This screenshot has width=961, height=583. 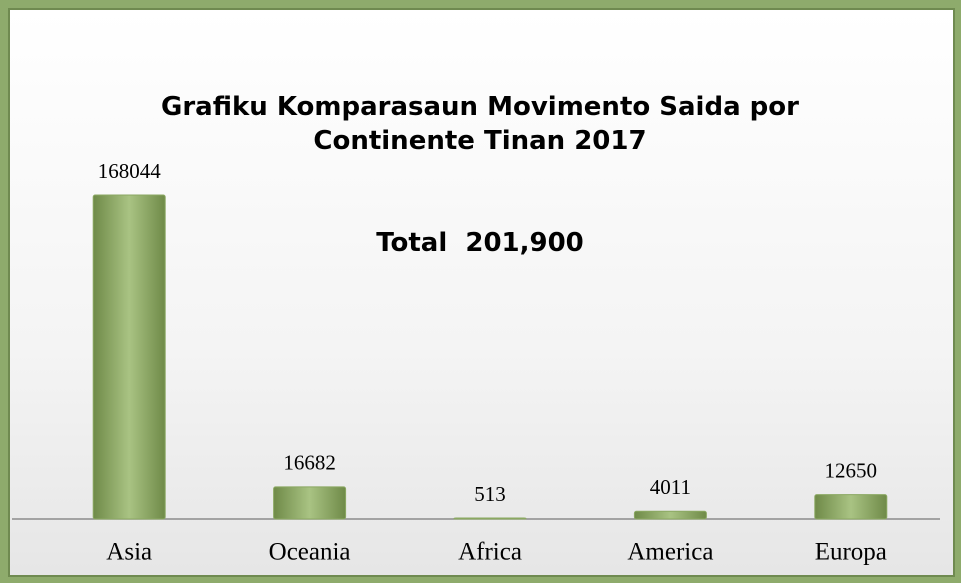 What do you see at coordinates (670, 552) in the screenshot?
I see `x-tick-label: America` at bounding box center [670, 552].